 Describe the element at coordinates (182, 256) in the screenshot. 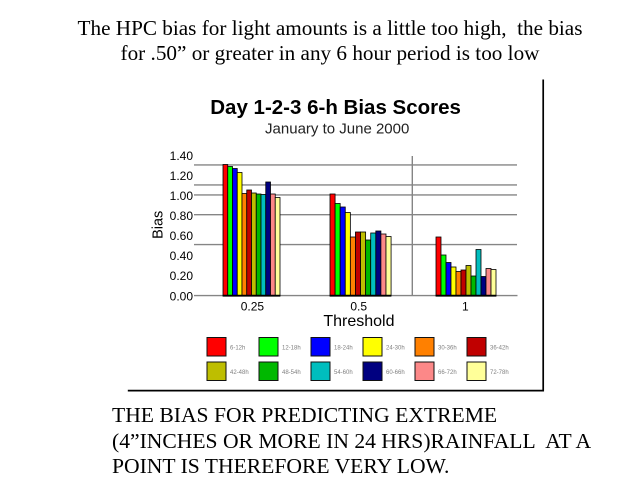

I see `svg-text: 0.40` at that location.